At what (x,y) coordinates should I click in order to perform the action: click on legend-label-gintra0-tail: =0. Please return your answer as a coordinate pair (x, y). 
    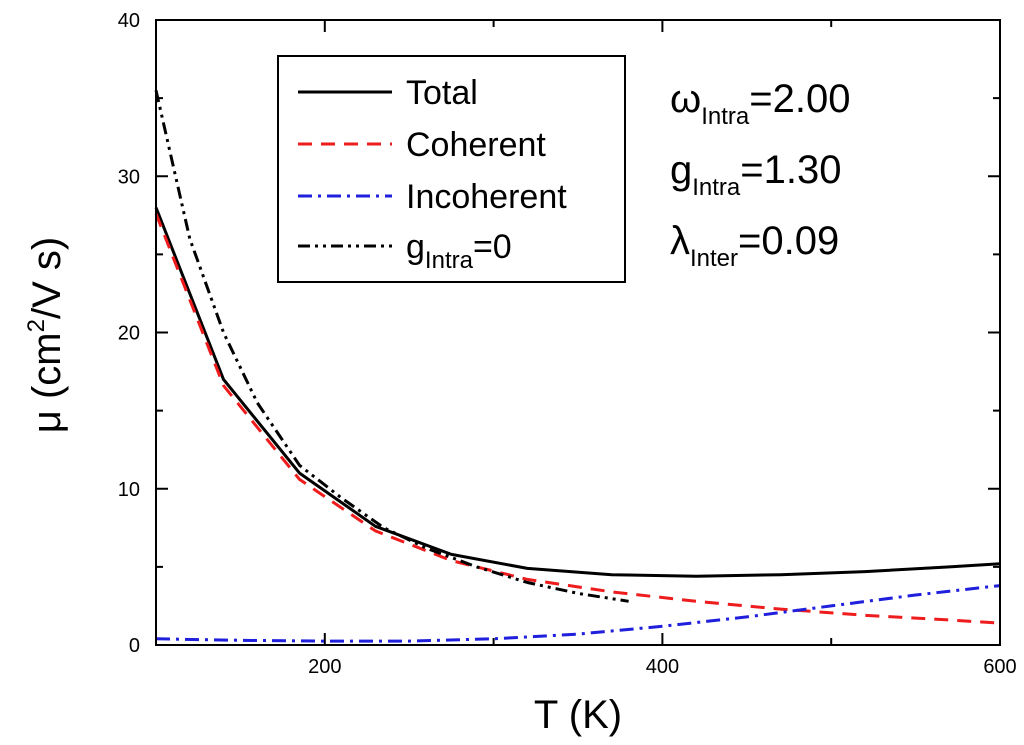
    Looking at the image, I should click on (492, 247).